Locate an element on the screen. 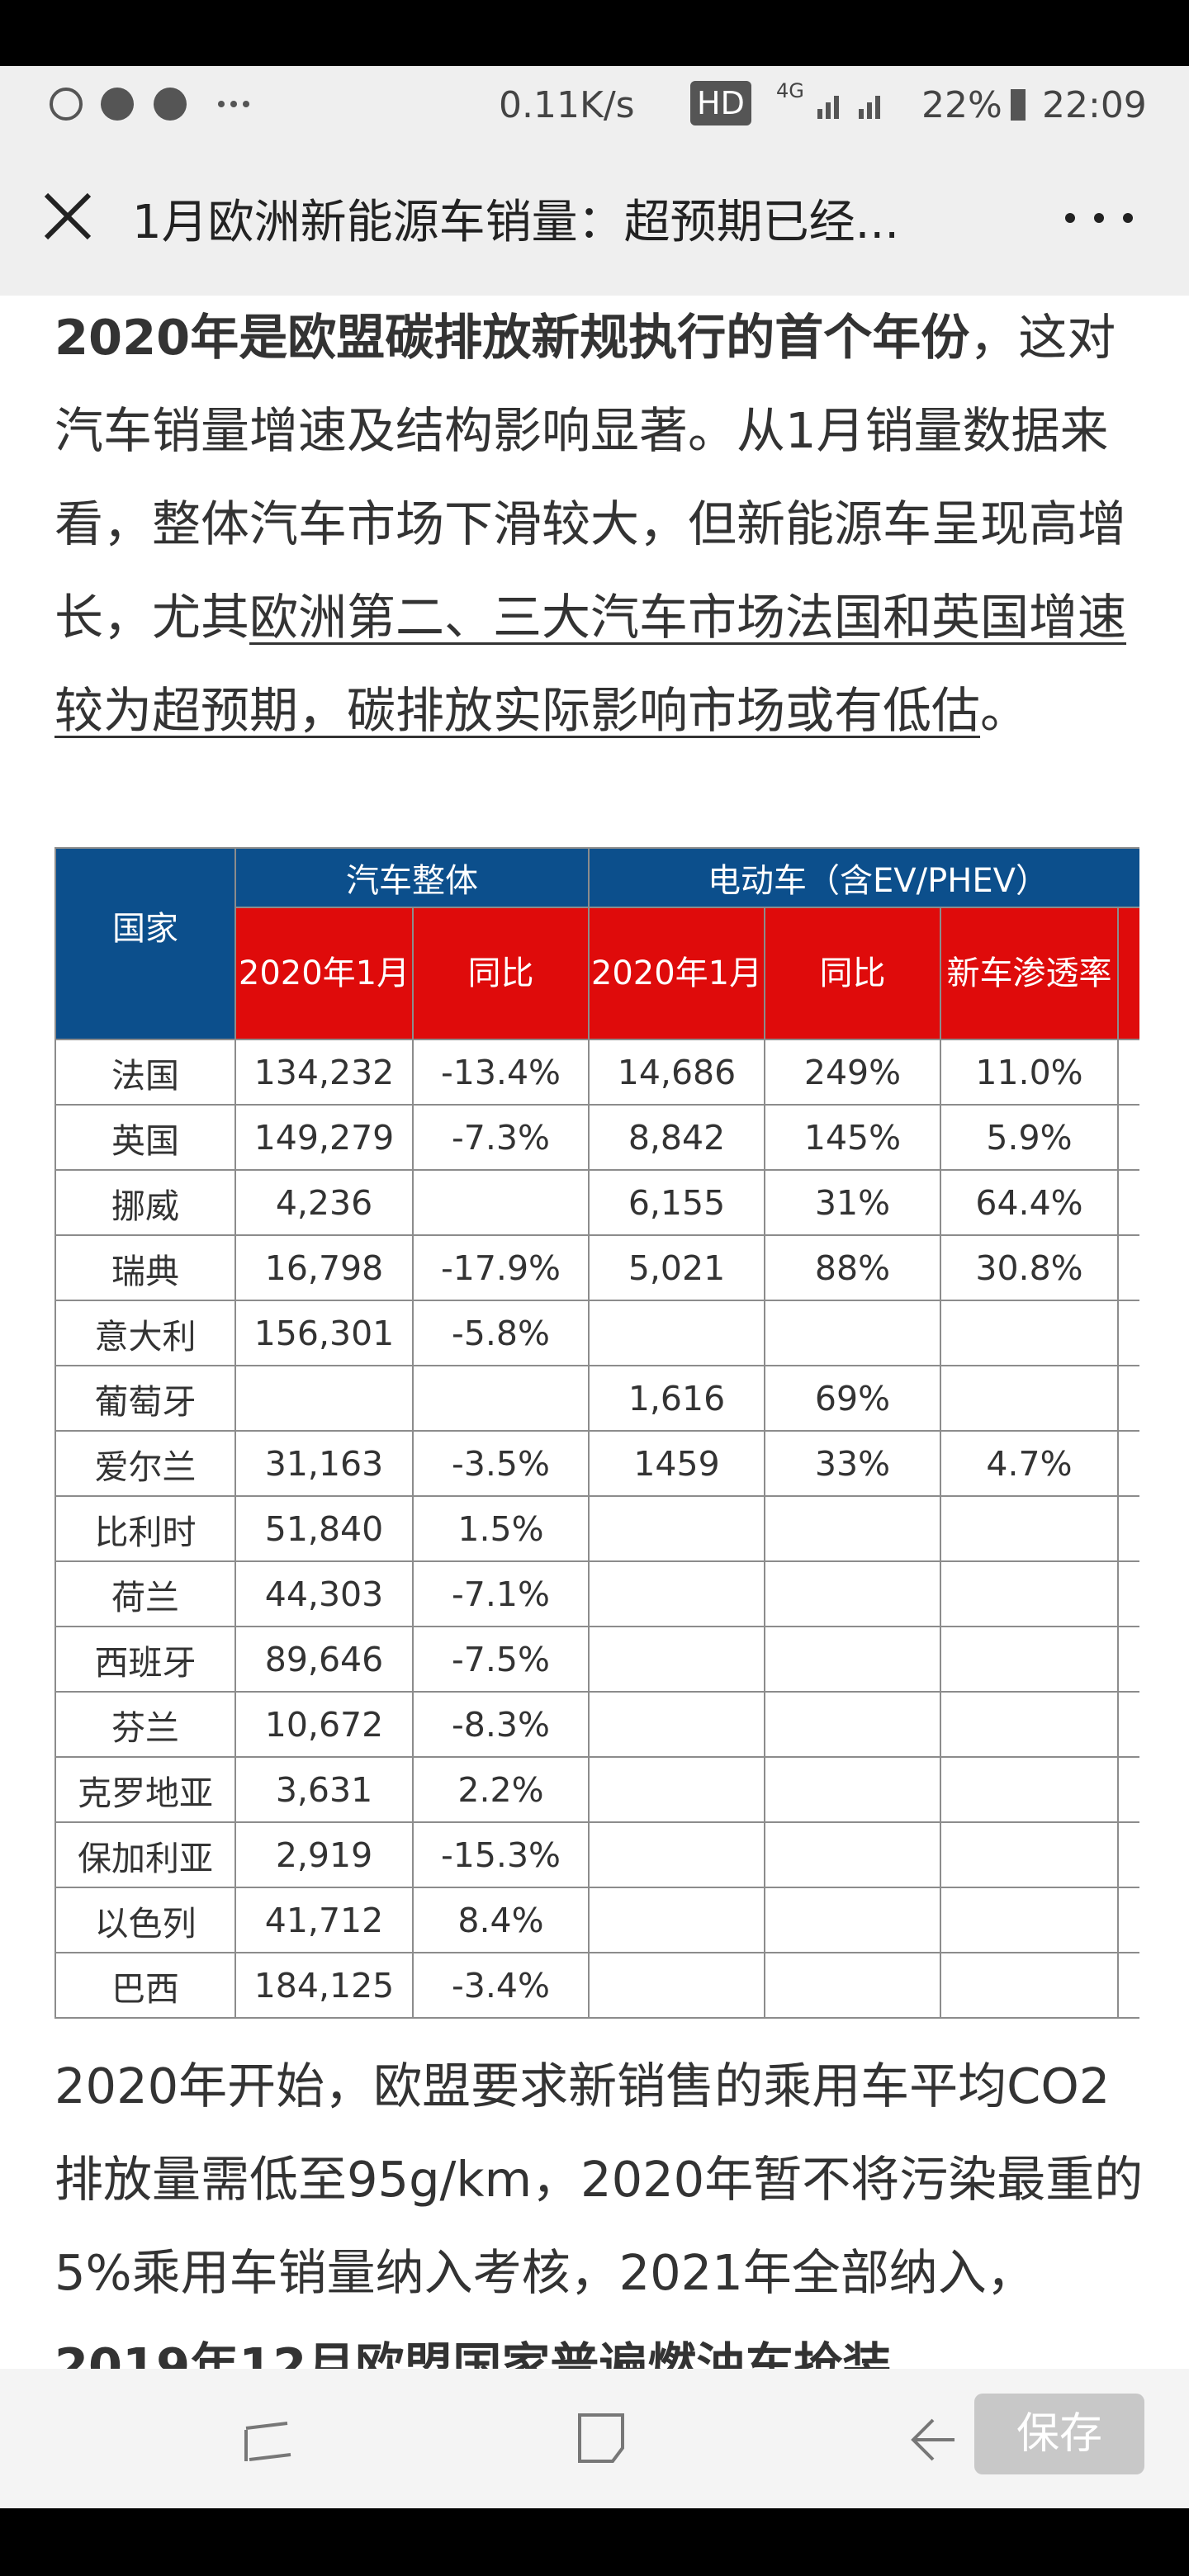 This screenshot has width=1189, height=2576. table-row: 巴西 184,125 -3.4% is located at coordinates (596, 1985).